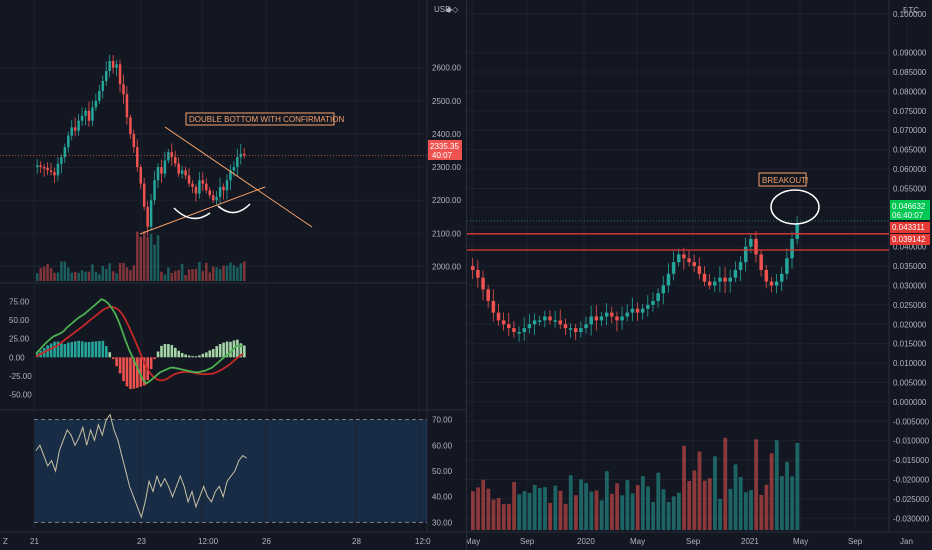 The image size is (932, 550). I want to click on first-bottom-arc, so click(192, 213).